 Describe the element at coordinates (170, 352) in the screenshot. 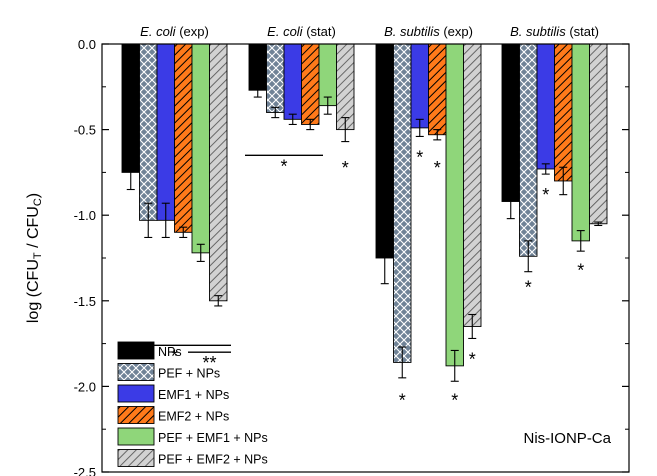

I see `legend-label: NPs` at that location.